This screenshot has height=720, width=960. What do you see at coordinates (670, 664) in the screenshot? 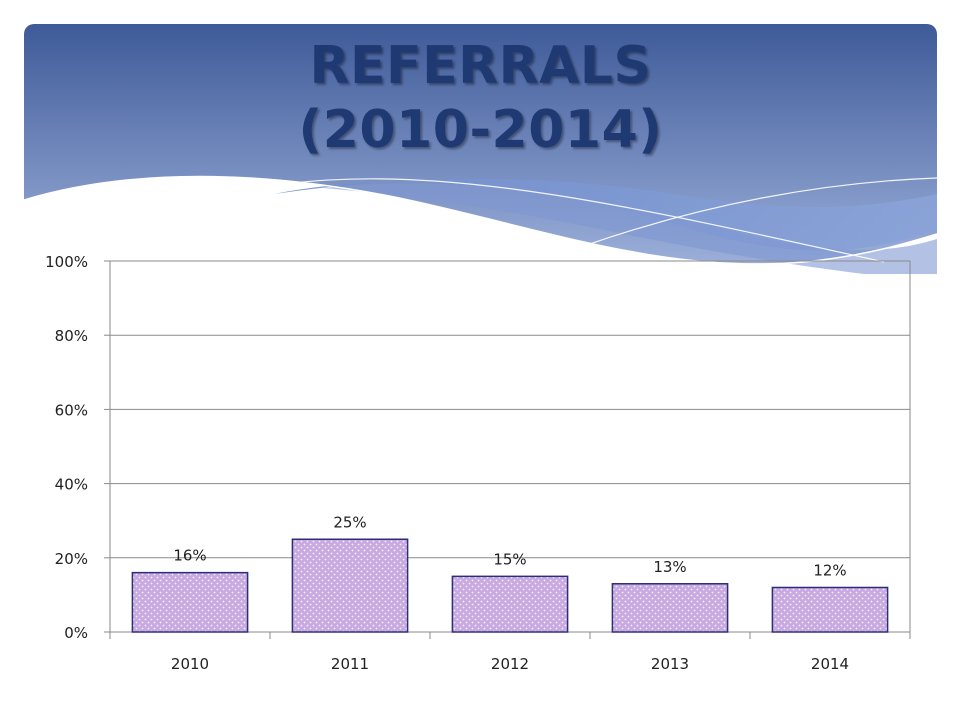
I see `x-tick-label-2013: 2013` at bounding box center [670, 664].